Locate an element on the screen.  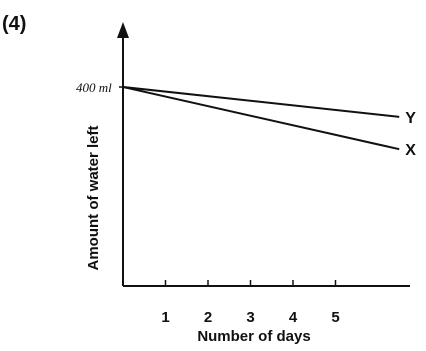
x-tick-label: 3 is located at coordinates (250, 317).